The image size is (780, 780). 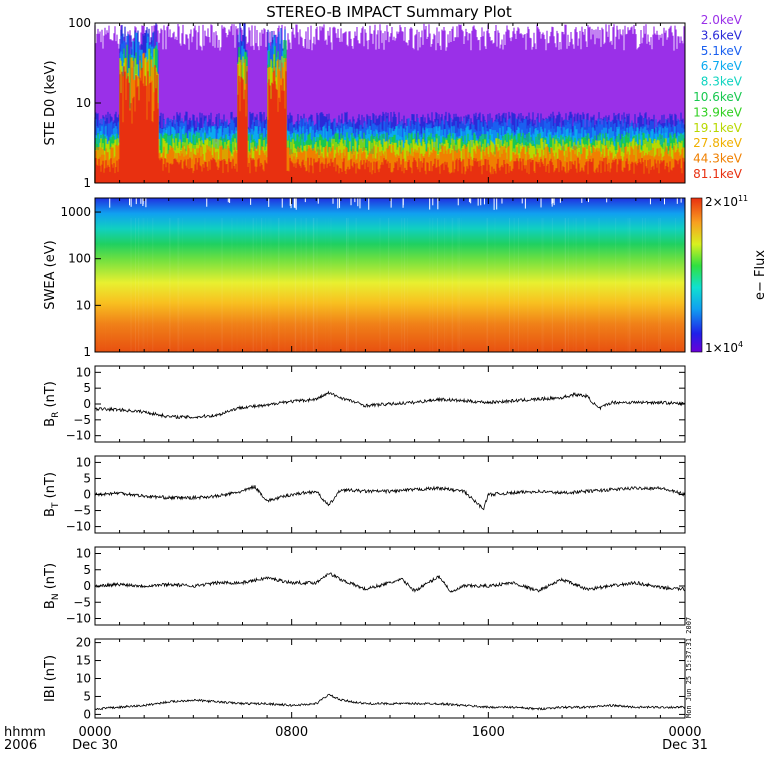 I want to click on legend-entry: 8.3keV, so click(x=722, y=82).